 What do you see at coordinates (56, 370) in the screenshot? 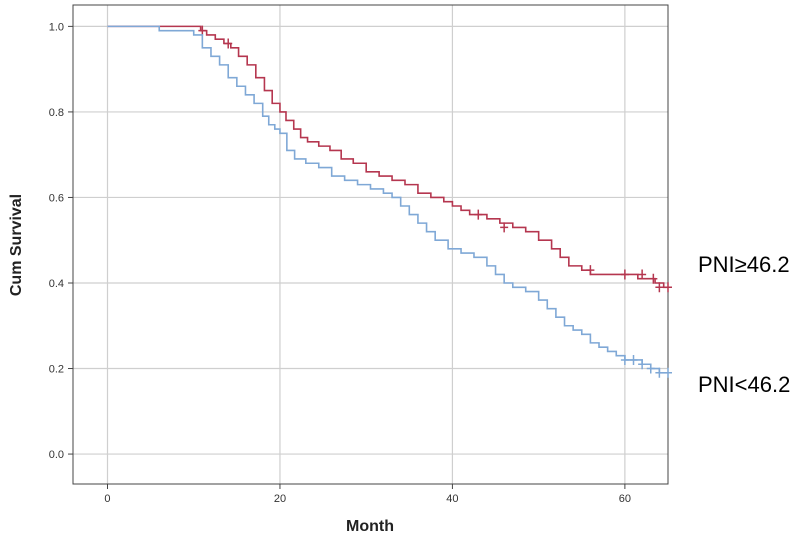
I see `y-tick-label: 0.2` at bounding box center [56, 370].